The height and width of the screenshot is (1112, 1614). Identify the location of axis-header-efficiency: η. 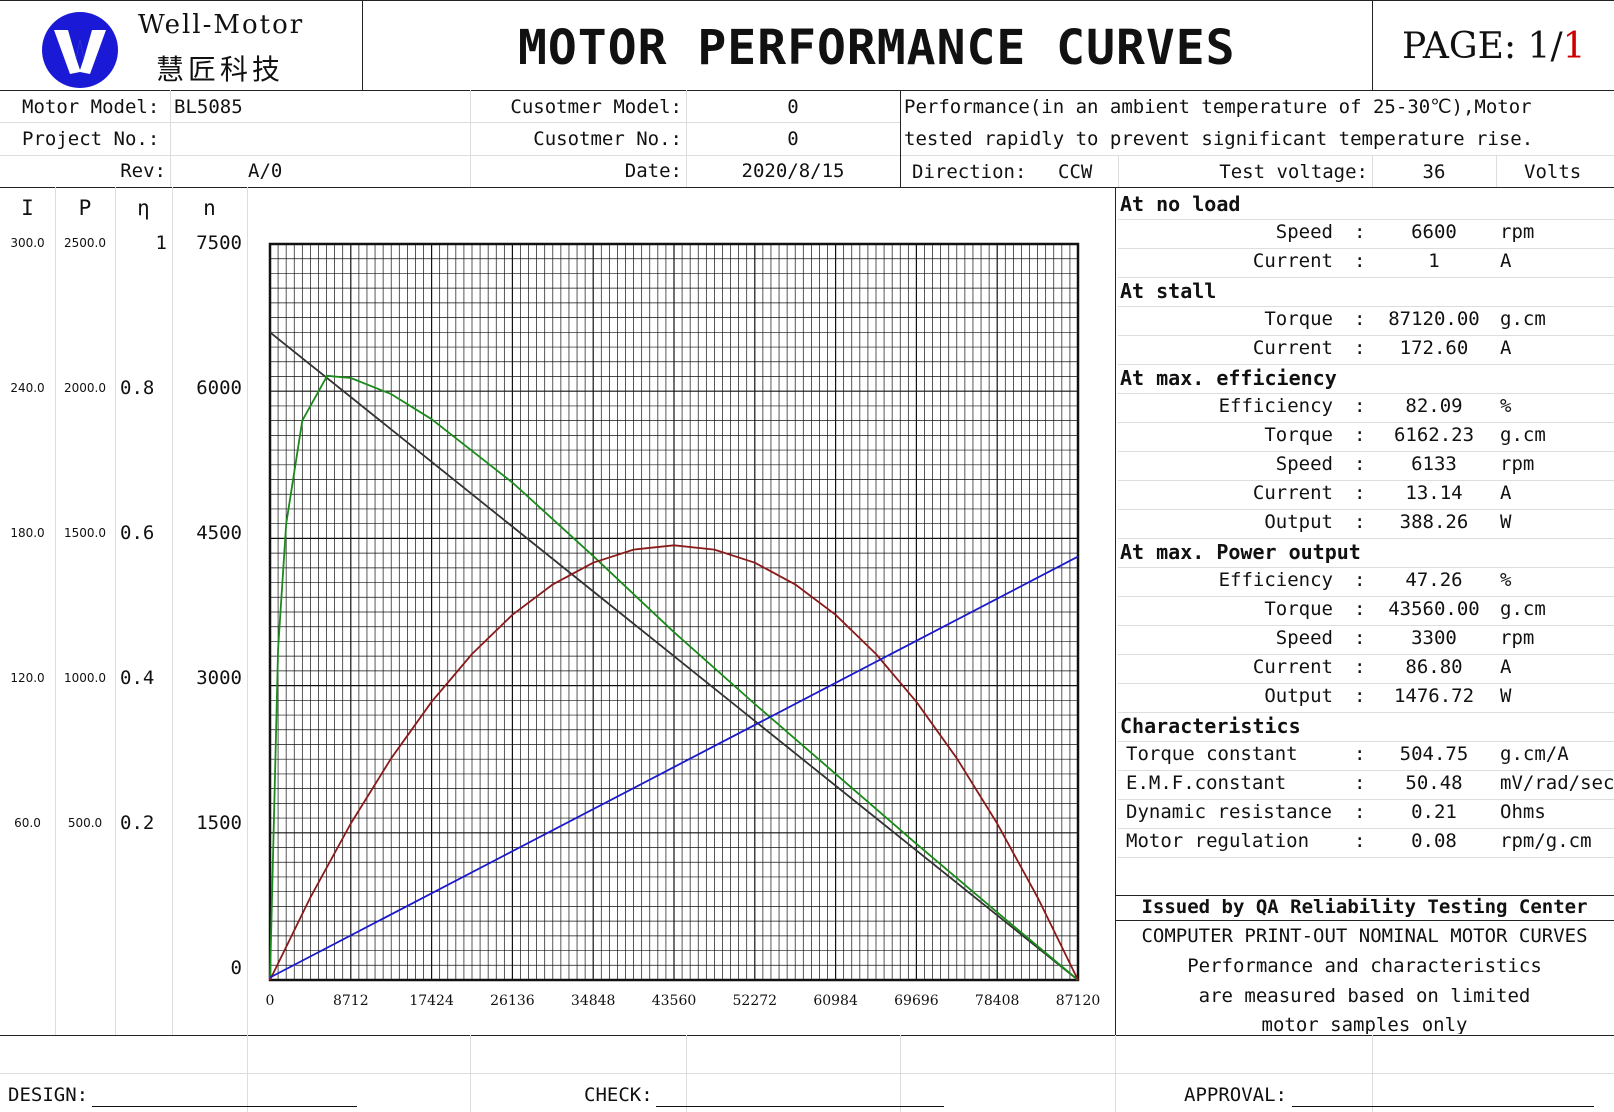
(143, 208).